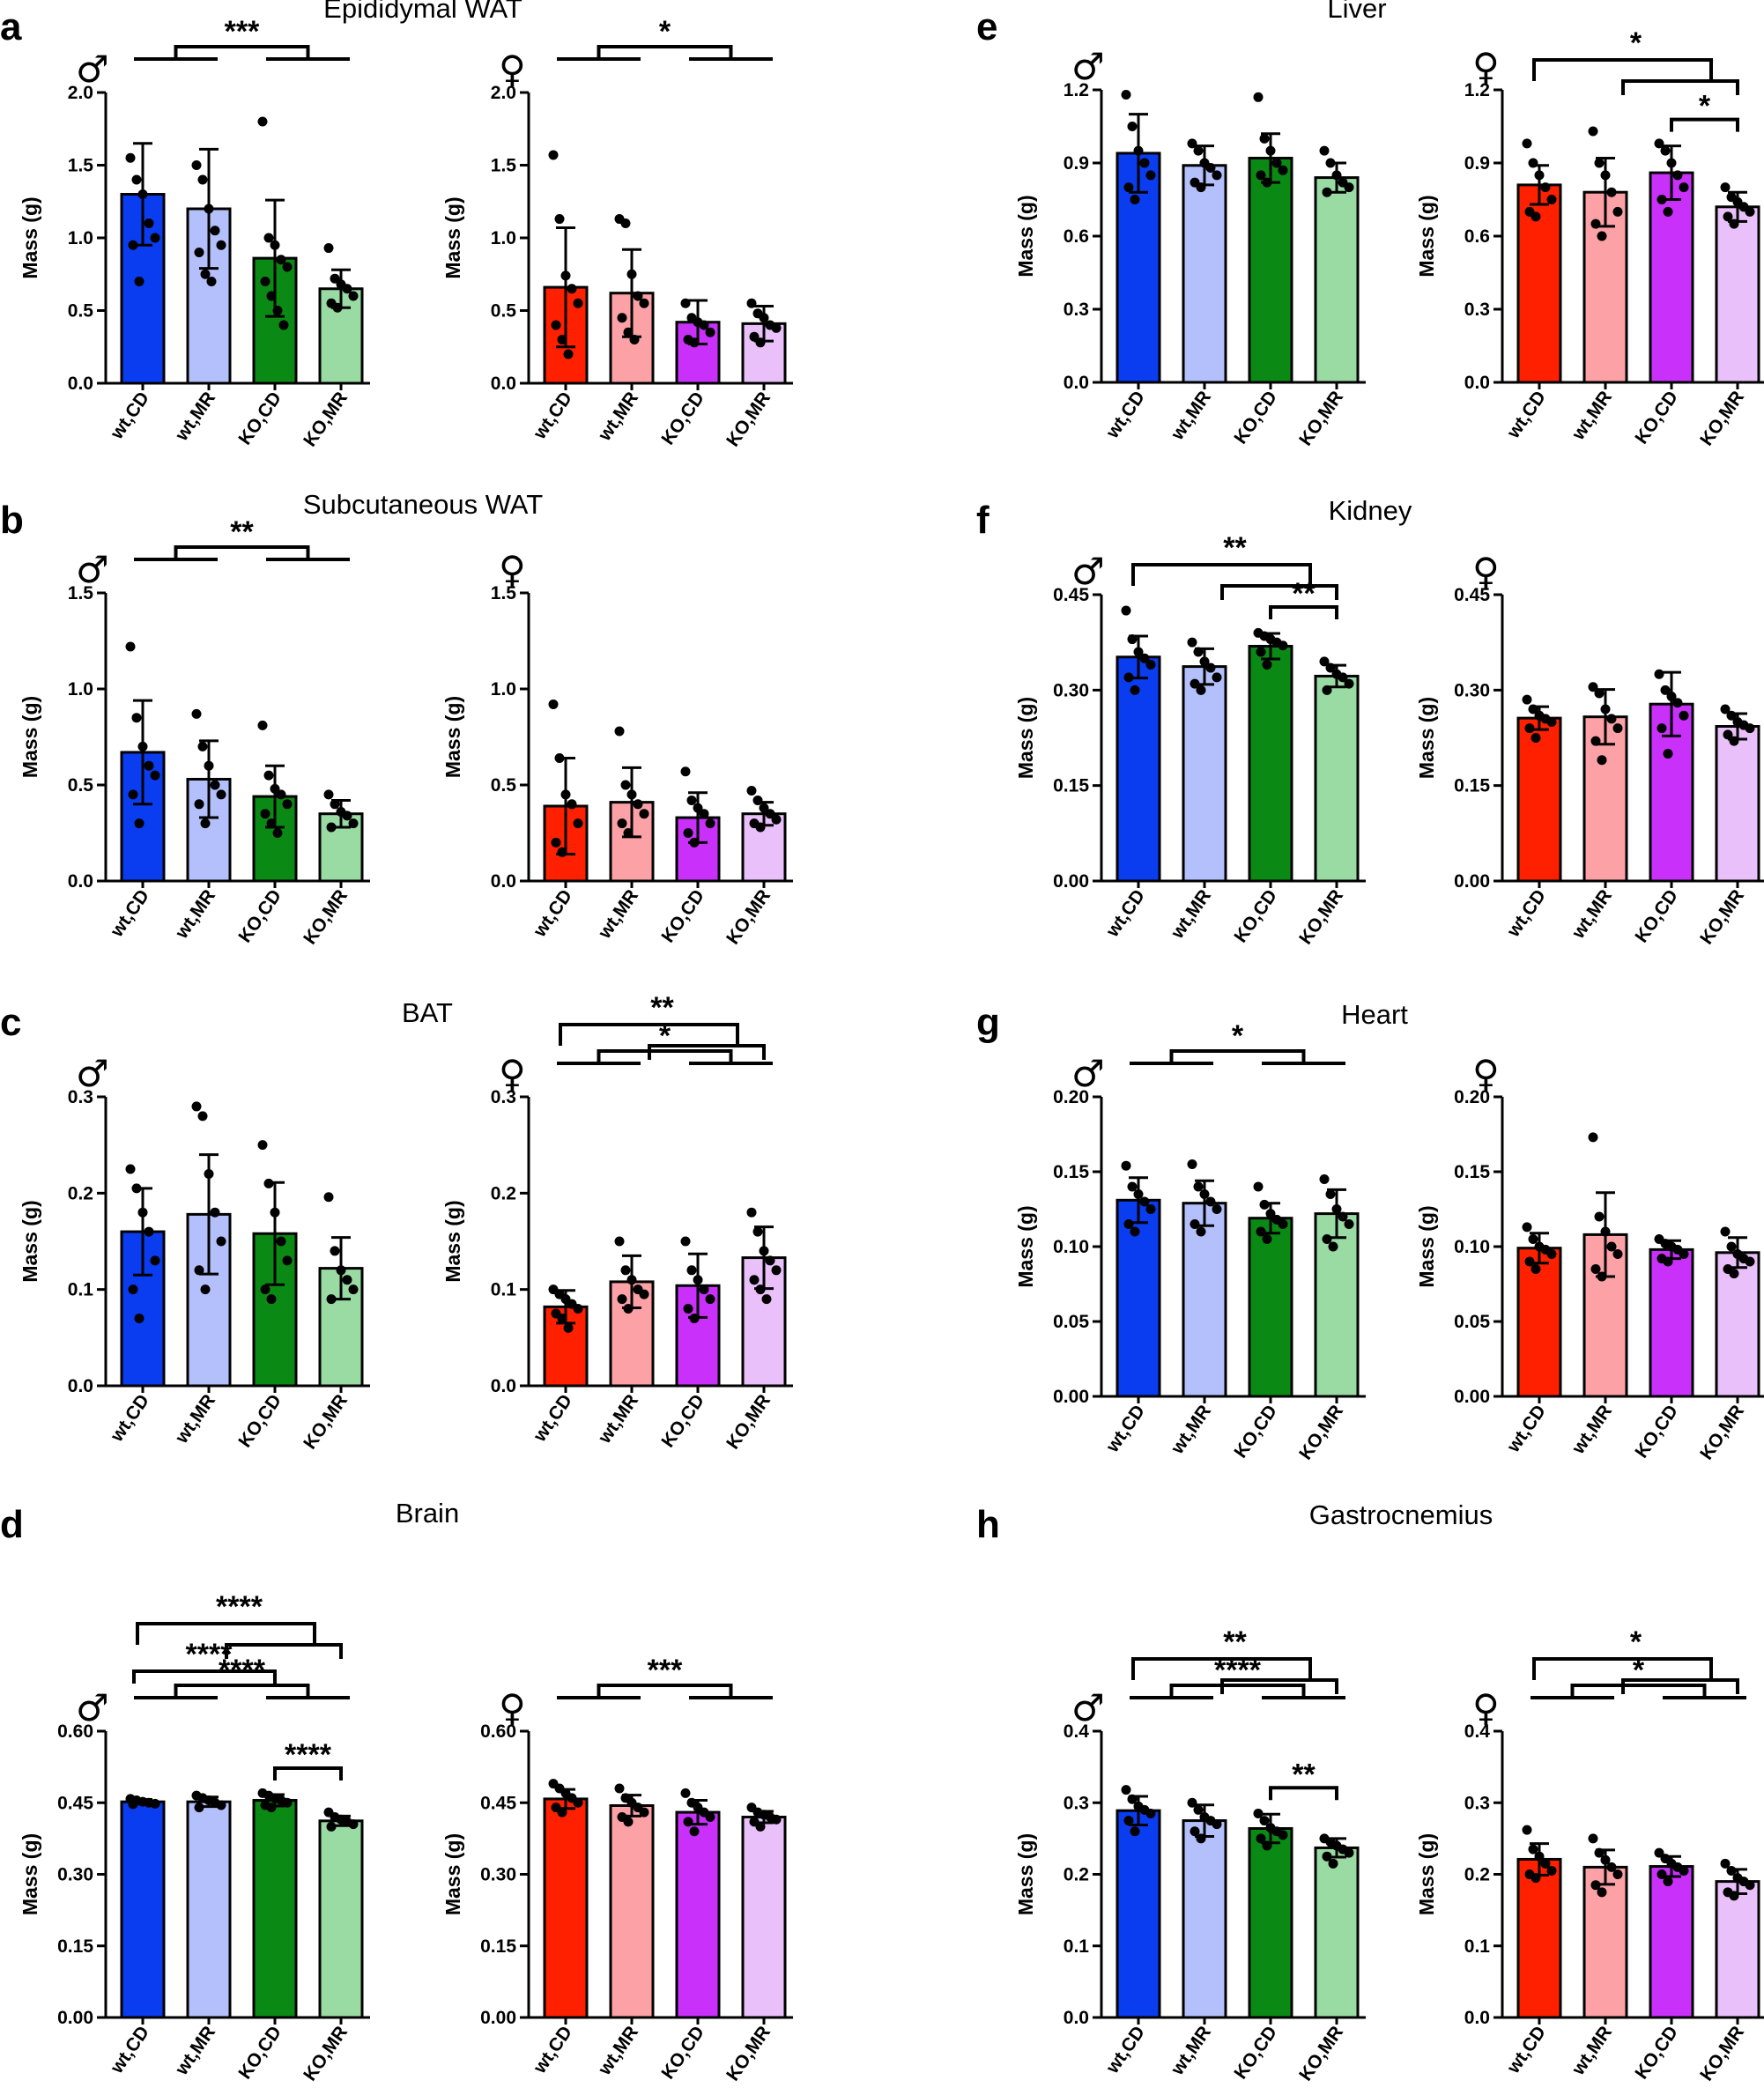 The image size is (1764, 2095). What do you see at coordinates (75, 1875) in the screenshot?
I see `y-tick-label: 0.30` at bounding box center [75, 1875].